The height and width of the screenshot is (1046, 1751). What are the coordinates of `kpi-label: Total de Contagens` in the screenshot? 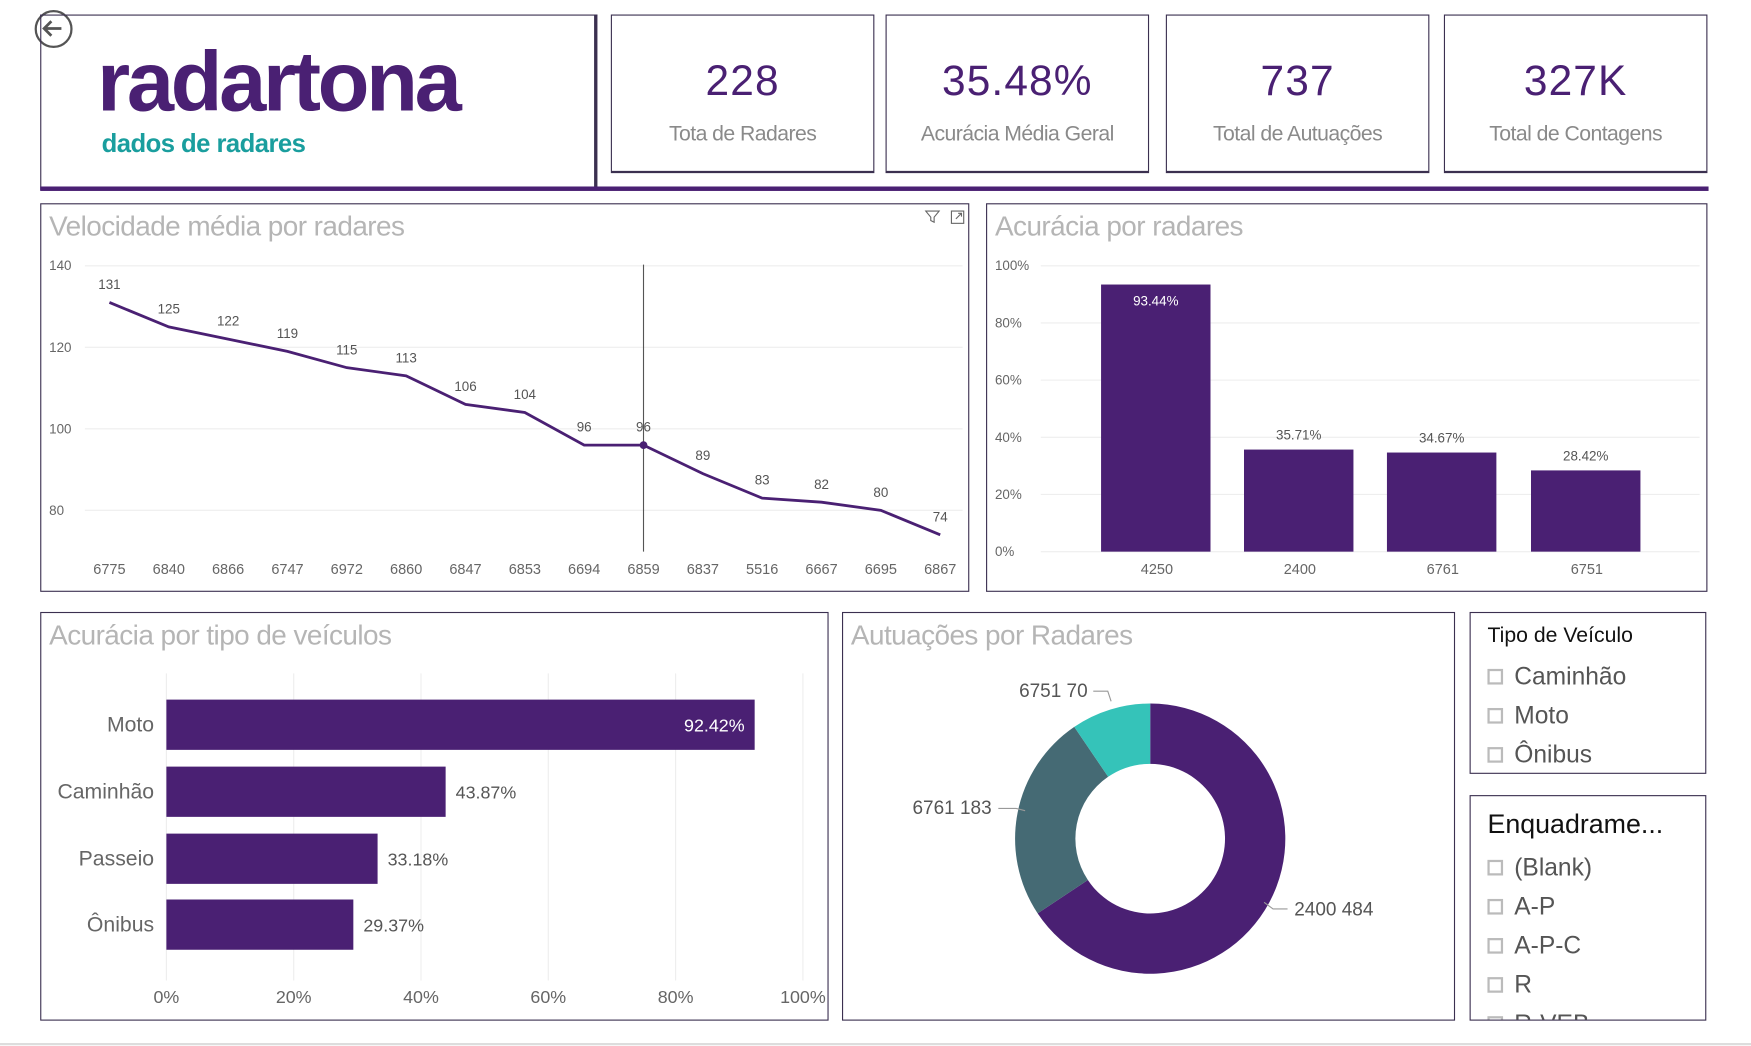 It's located at (1576, 134).